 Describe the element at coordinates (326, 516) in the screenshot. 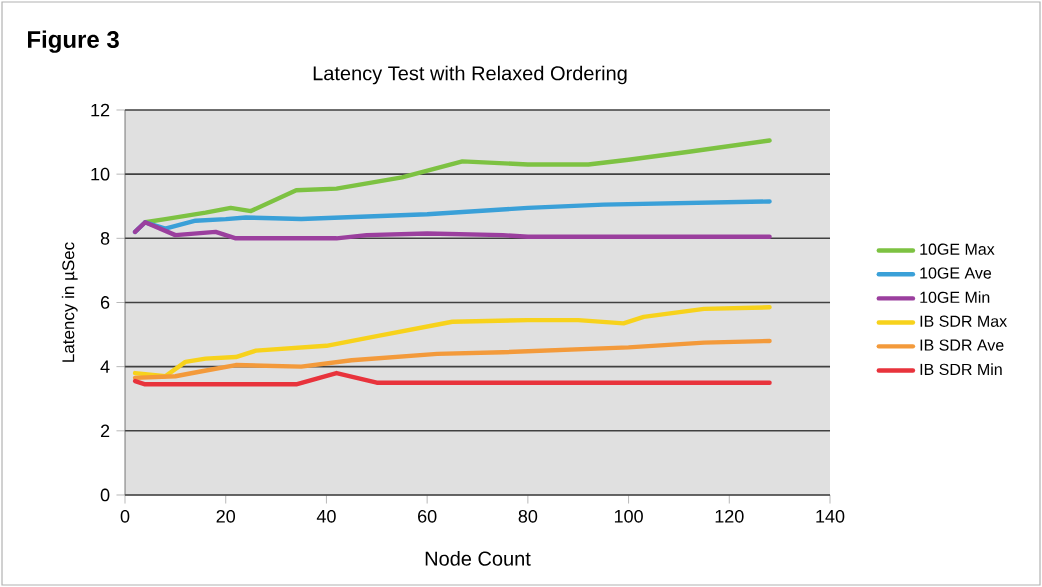

I see `x-tick-label: 40` at that location.